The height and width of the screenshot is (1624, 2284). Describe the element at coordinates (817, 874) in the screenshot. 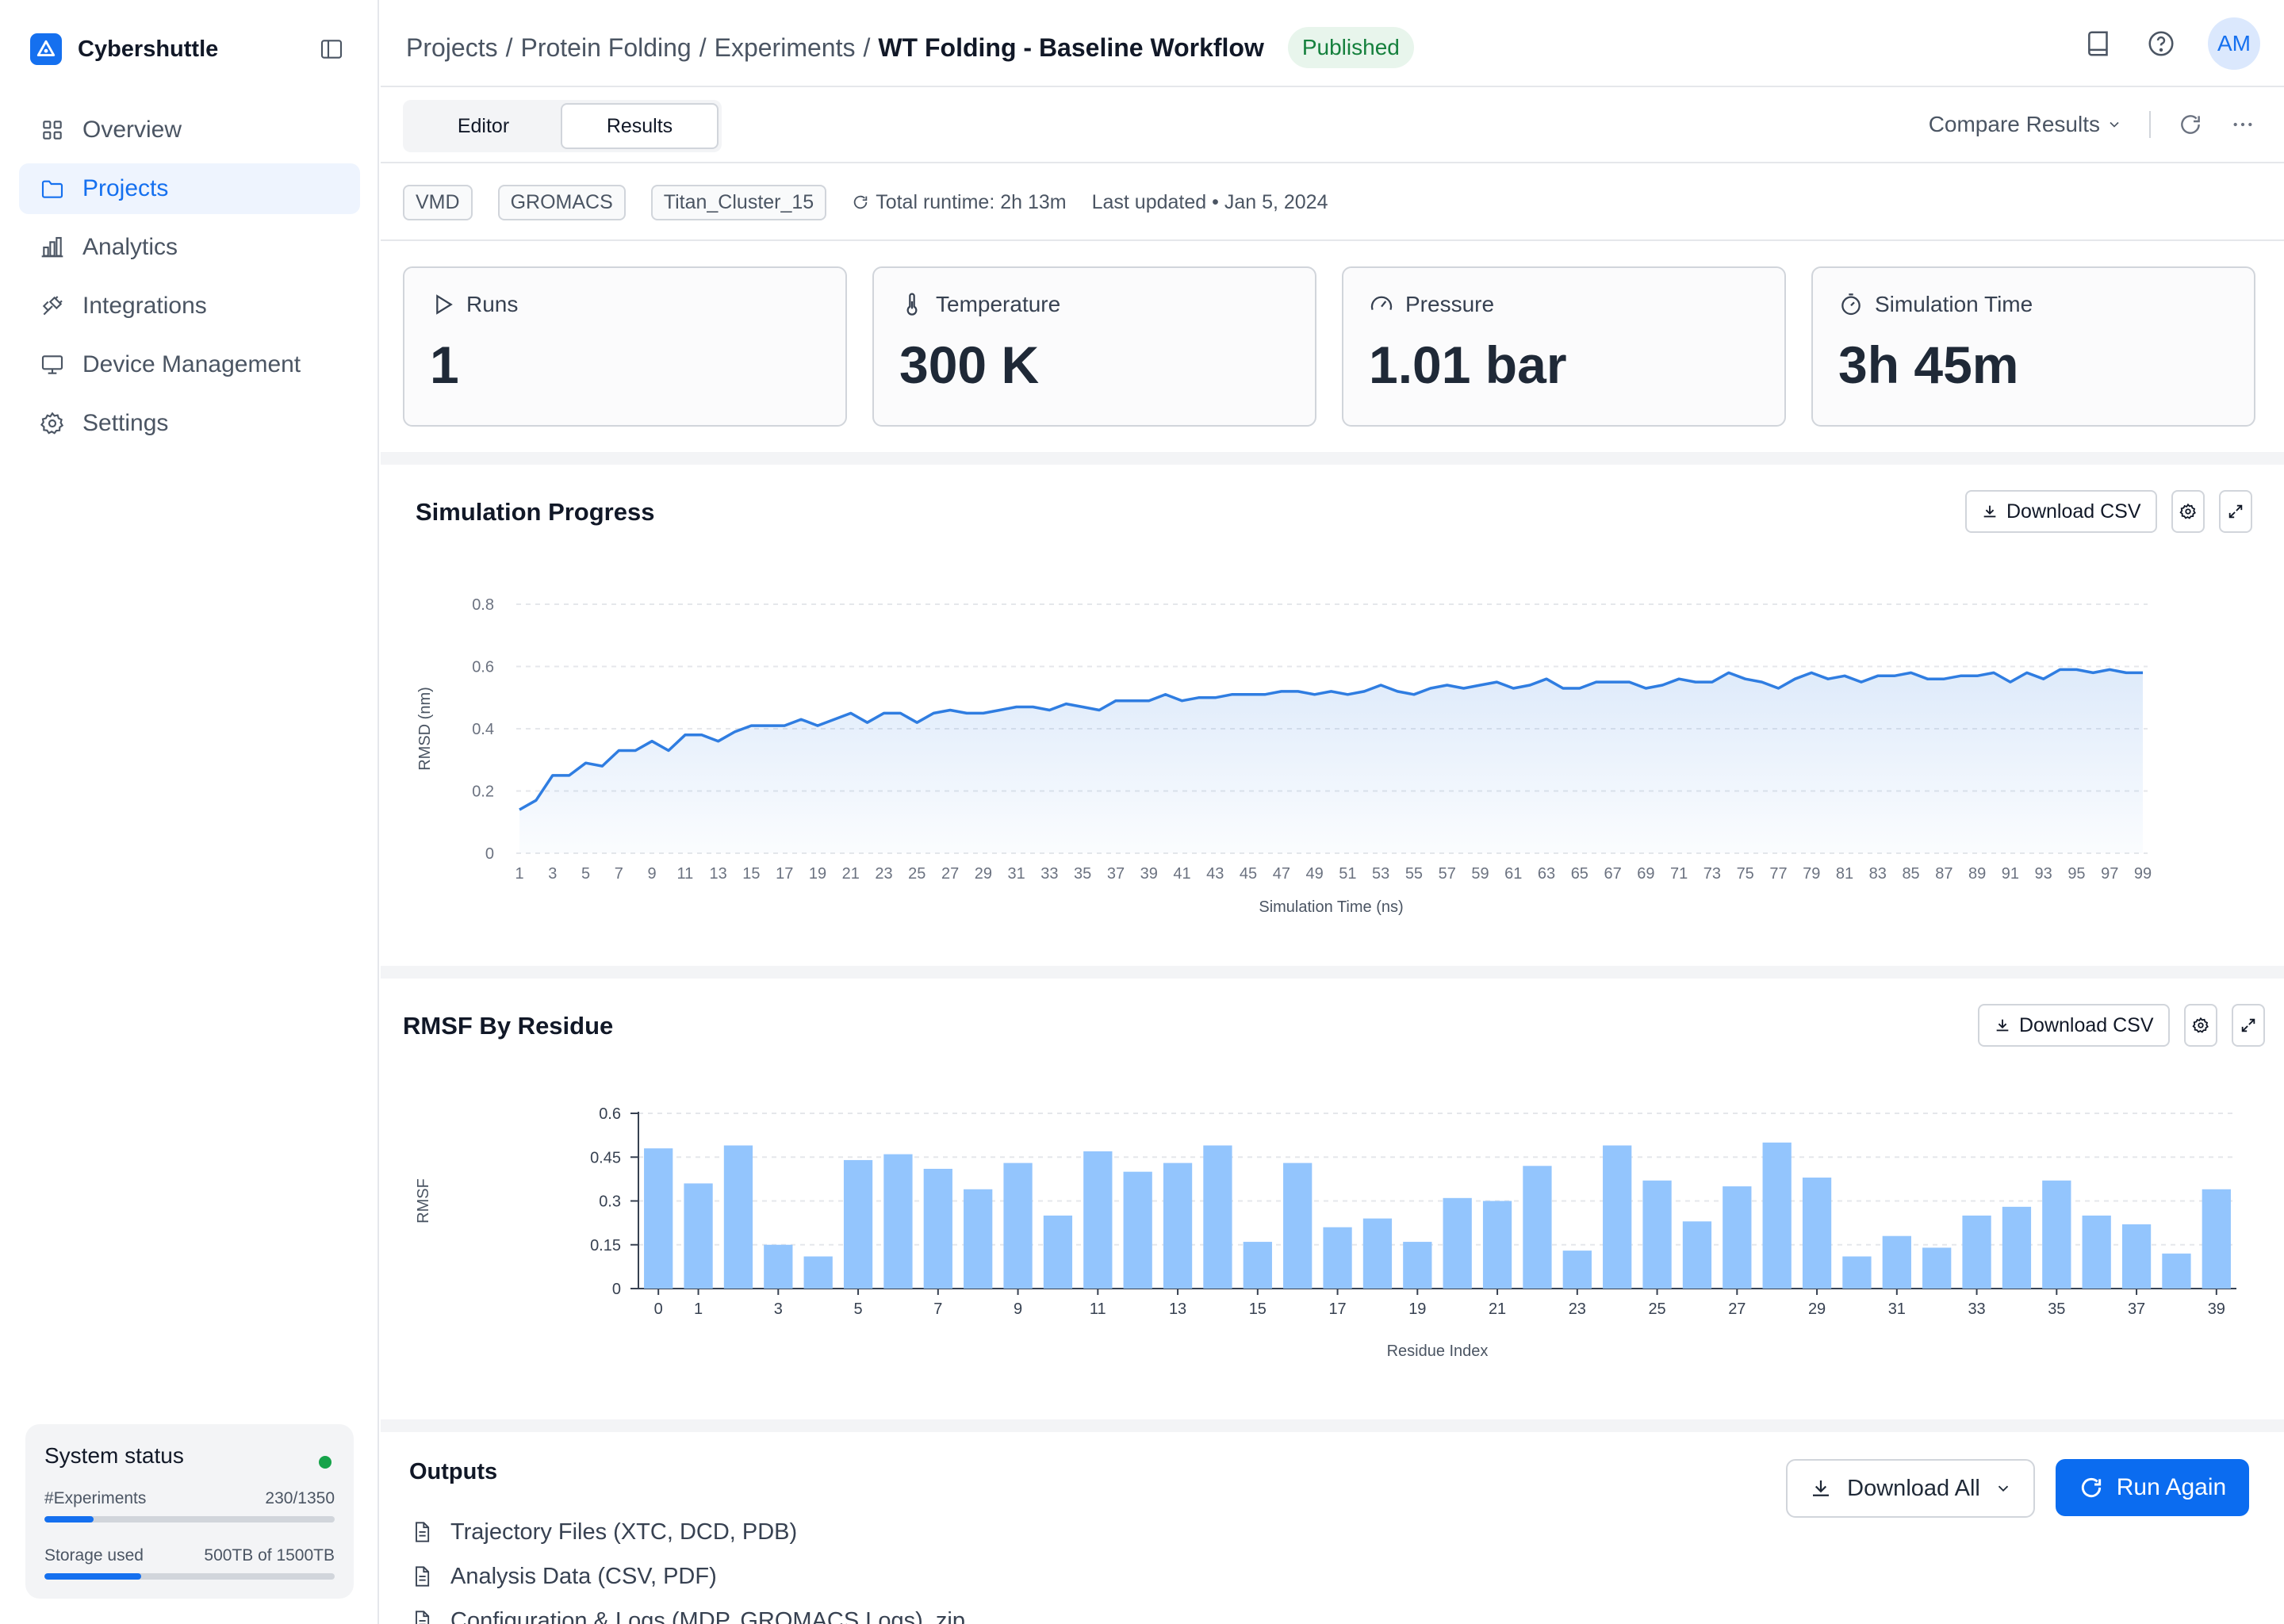

I see `x-tick-label: 19` at that location.